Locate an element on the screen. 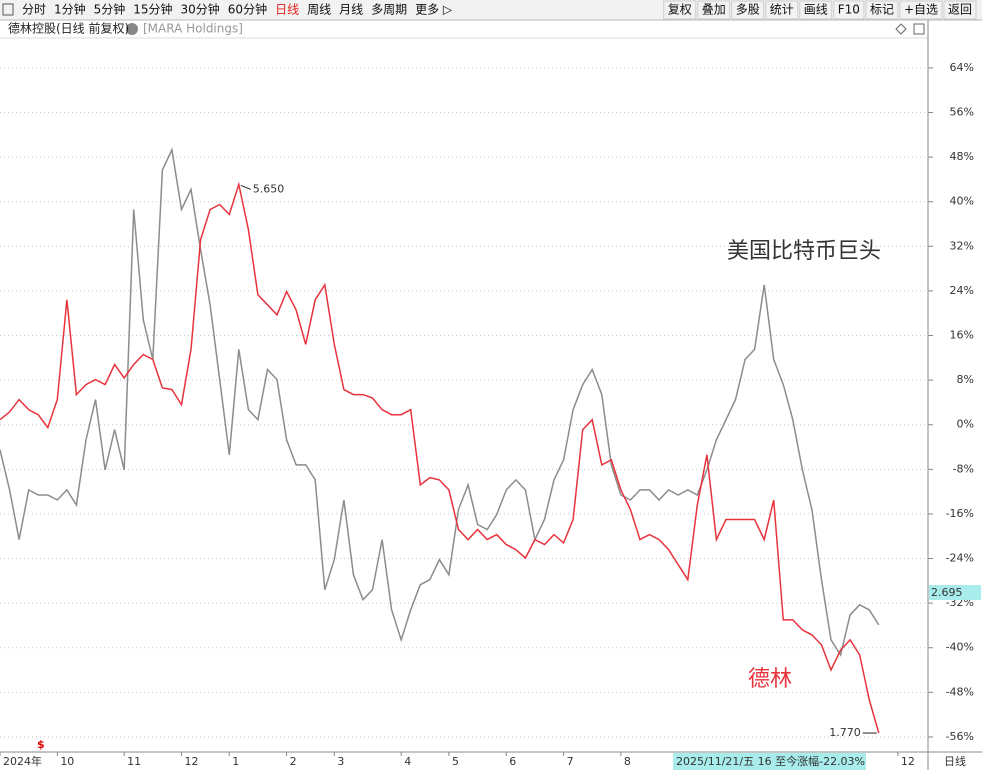  y-tick-label: 0% is located at coordinates (965, 424).